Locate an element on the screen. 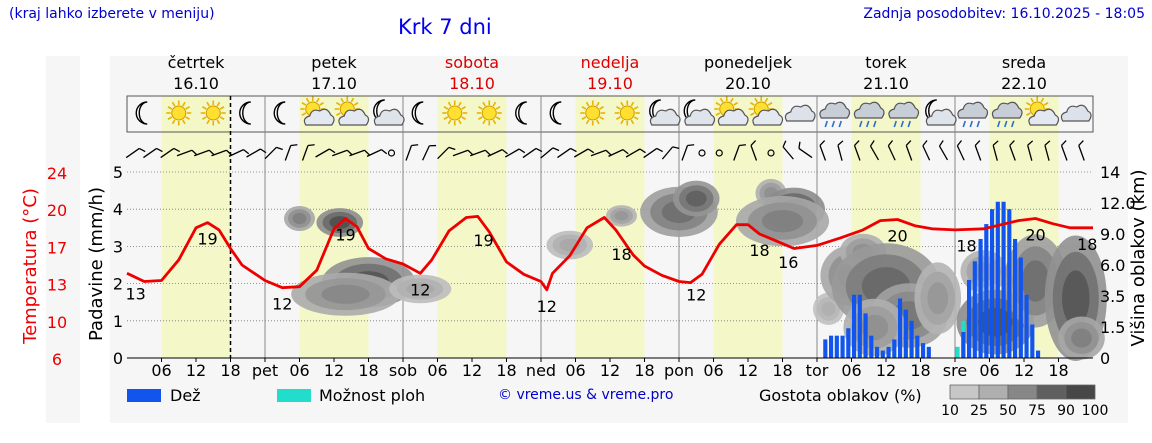 The width and height of the screenshot is (1152, 443). day-name: petek is located at coordinates (334, 62).